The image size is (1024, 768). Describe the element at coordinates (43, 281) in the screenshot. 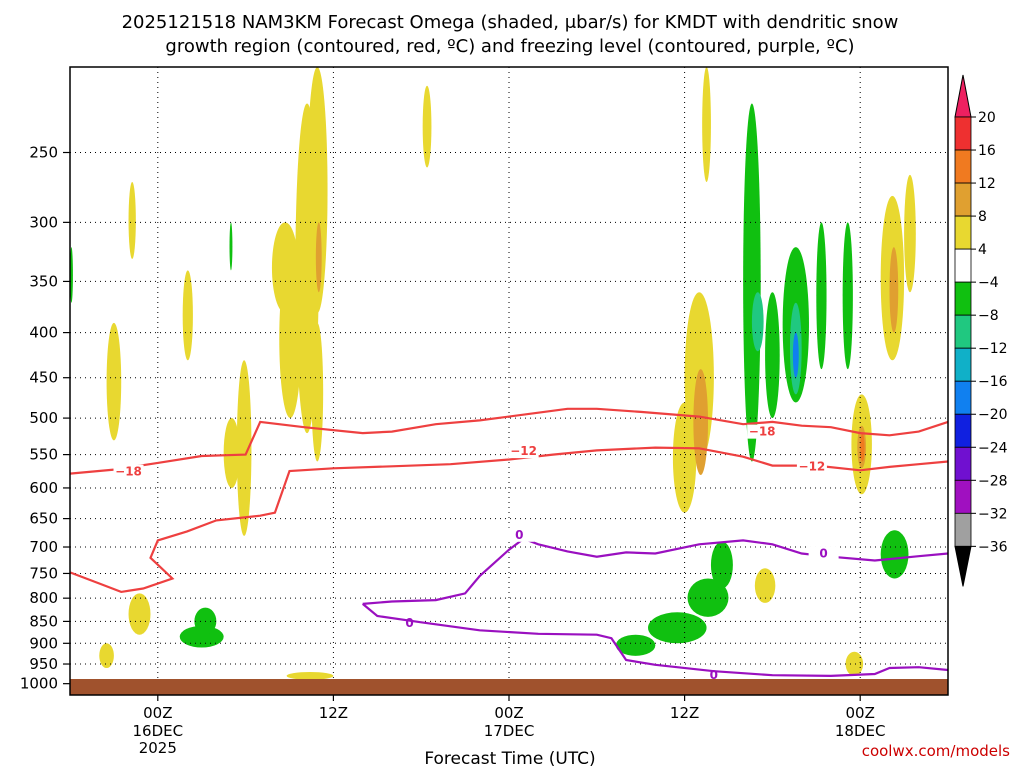

I see `y-tick-label-350: 350` at that location.